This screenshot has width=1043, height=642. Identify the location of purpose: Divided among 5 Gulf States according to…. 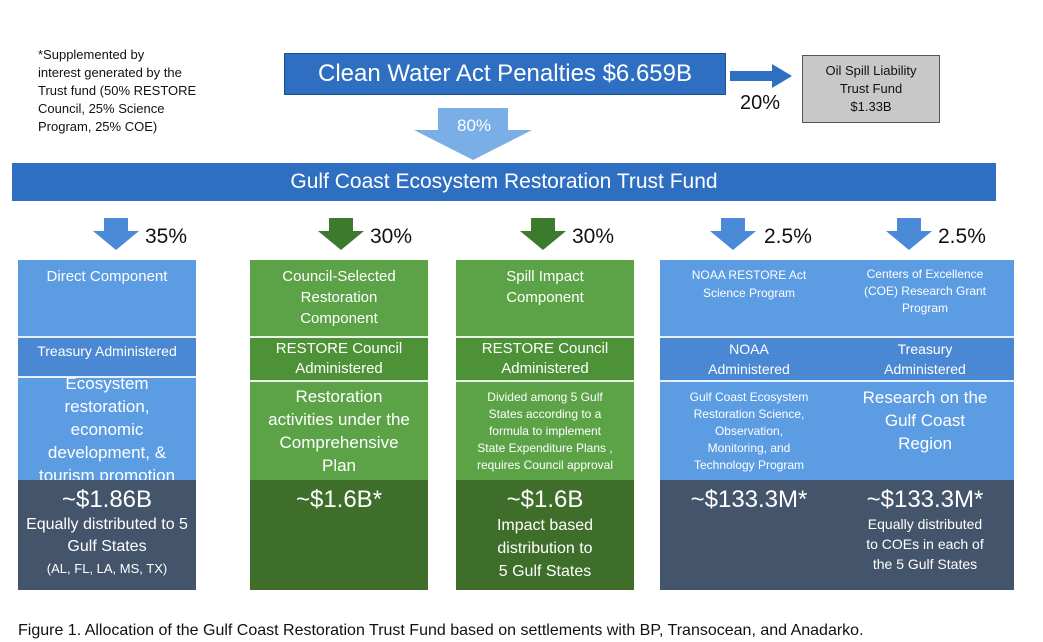
(545, 430).